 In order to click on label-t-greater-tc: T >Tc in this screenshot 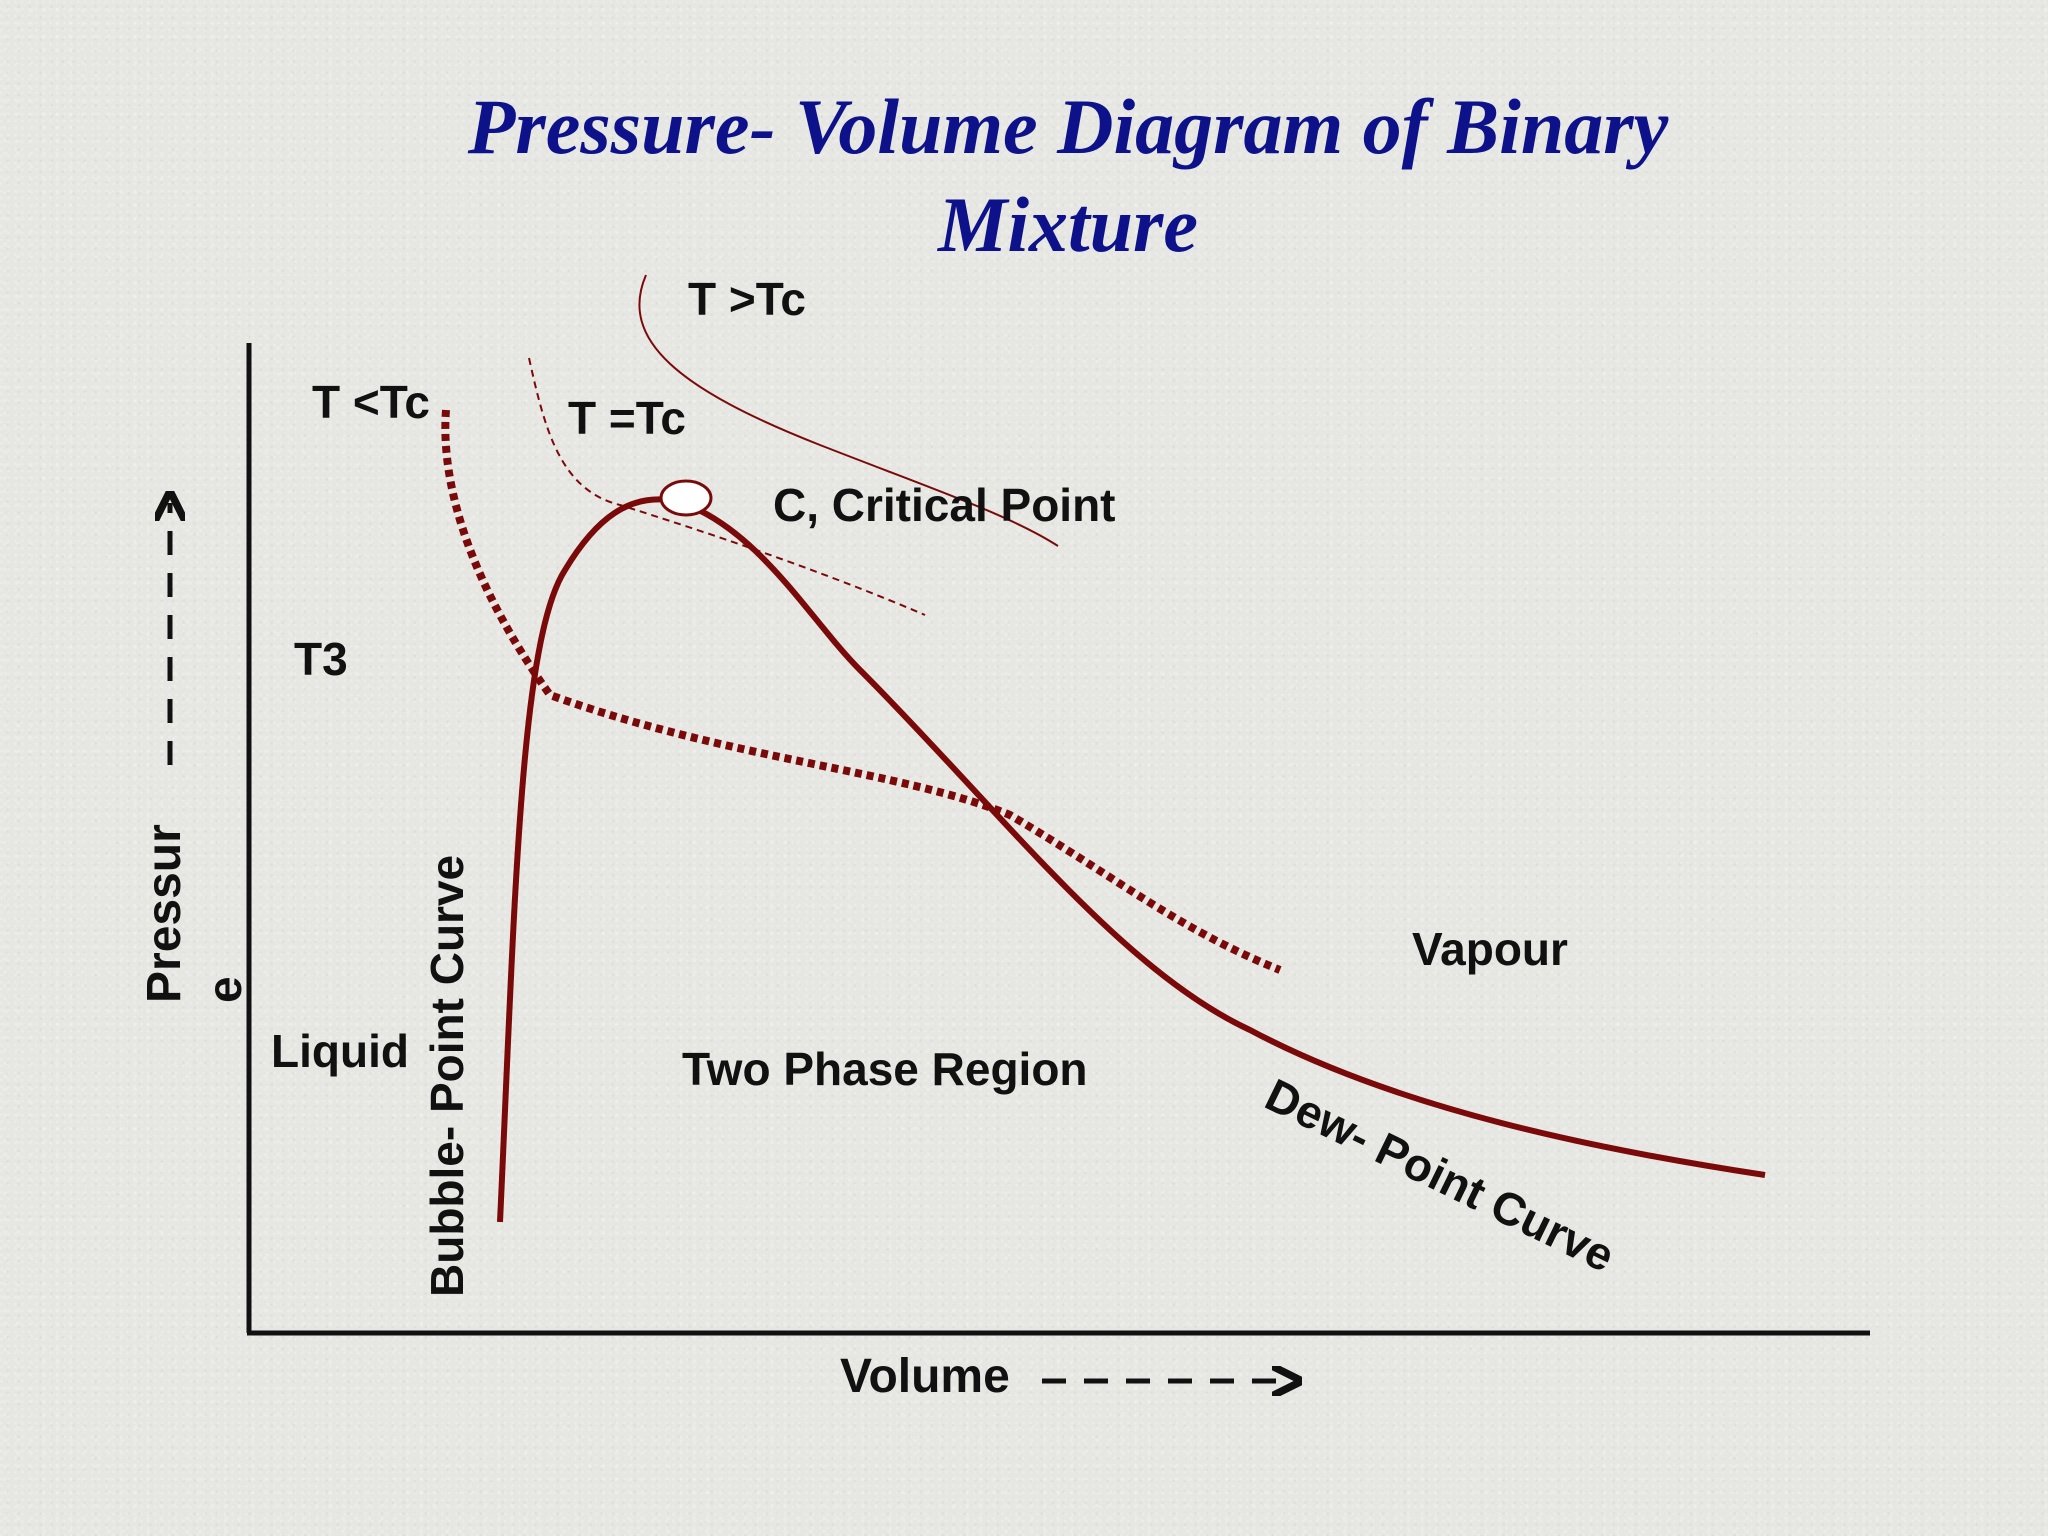, I will do `click(747, 299)`.